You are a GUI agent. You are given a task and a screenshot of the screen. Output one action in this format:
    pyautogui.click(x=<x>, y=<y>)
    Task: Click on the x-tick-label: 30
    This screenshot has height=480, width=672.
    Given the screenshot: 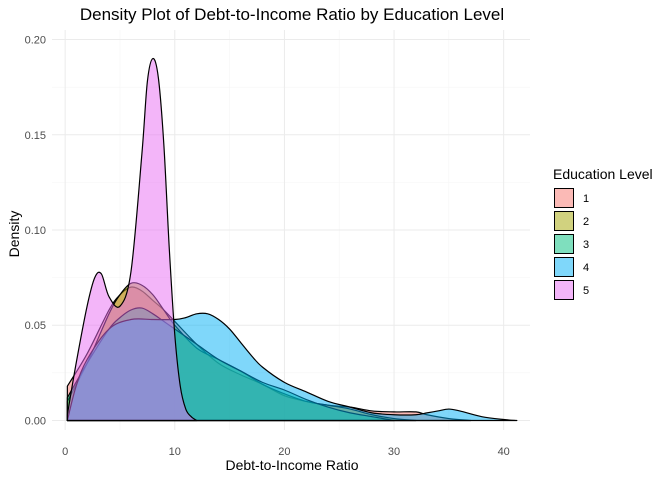 What is the action you would take?
    pyautogui.click(x=394, y=452)
    